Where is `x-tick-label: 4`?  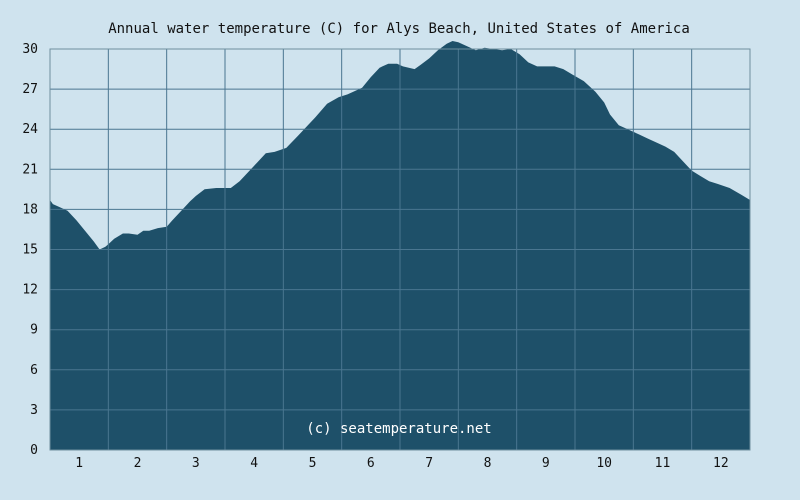 x-tick-label: 4 is located at coordinates (254, 463).